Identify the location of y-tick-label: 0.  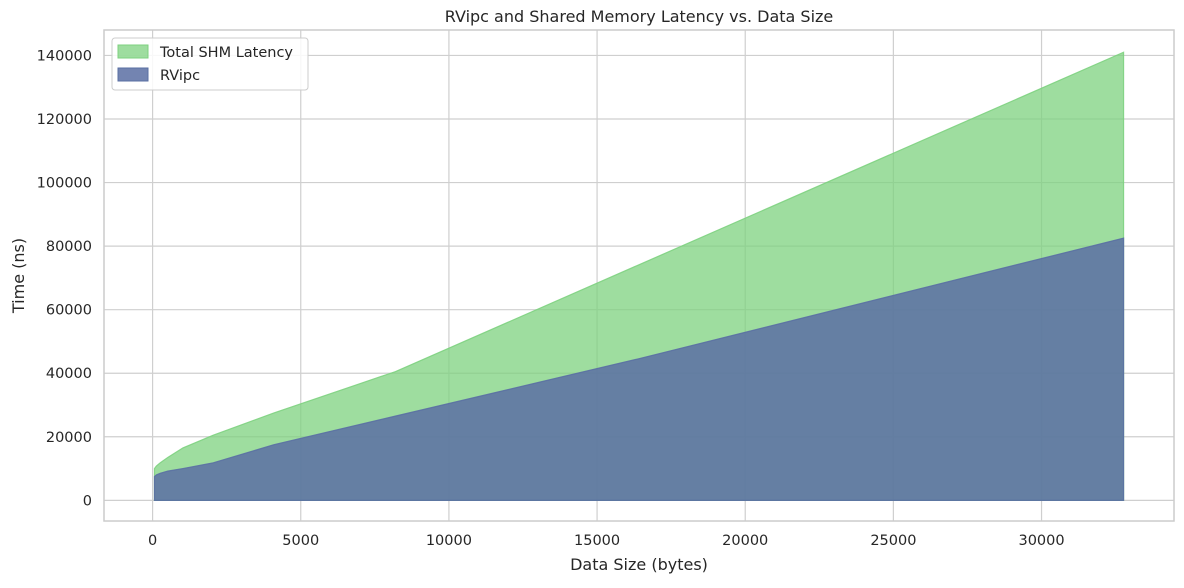
(87, 501).